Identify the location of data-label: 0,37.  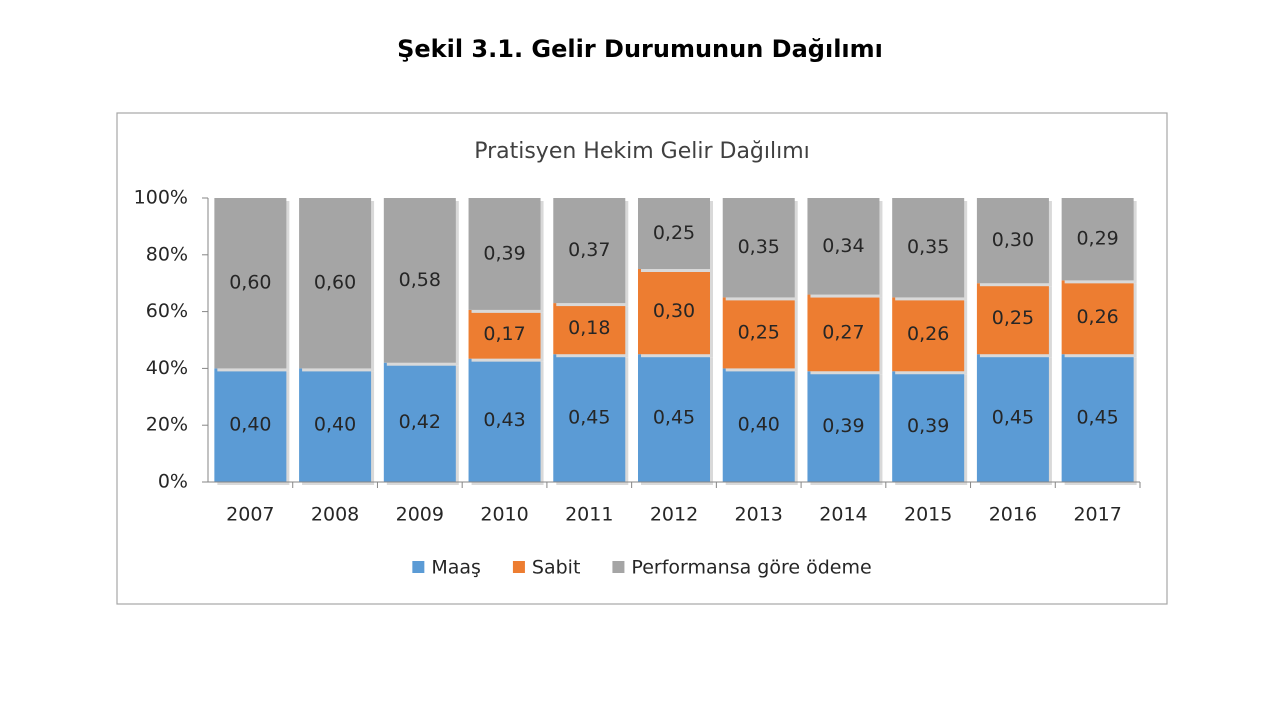
(589, 250).